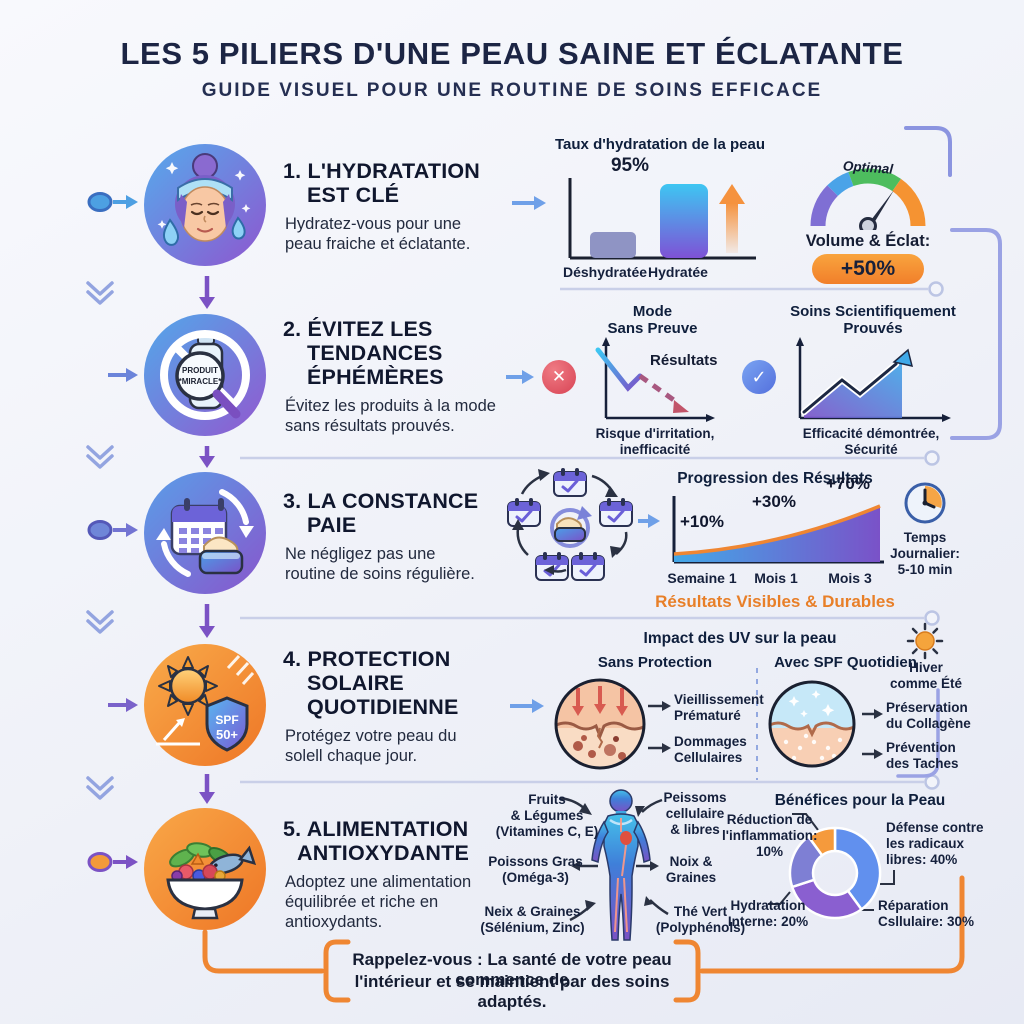  I want to click on fad-chart-title-line1: Mode, so click(652, 311).